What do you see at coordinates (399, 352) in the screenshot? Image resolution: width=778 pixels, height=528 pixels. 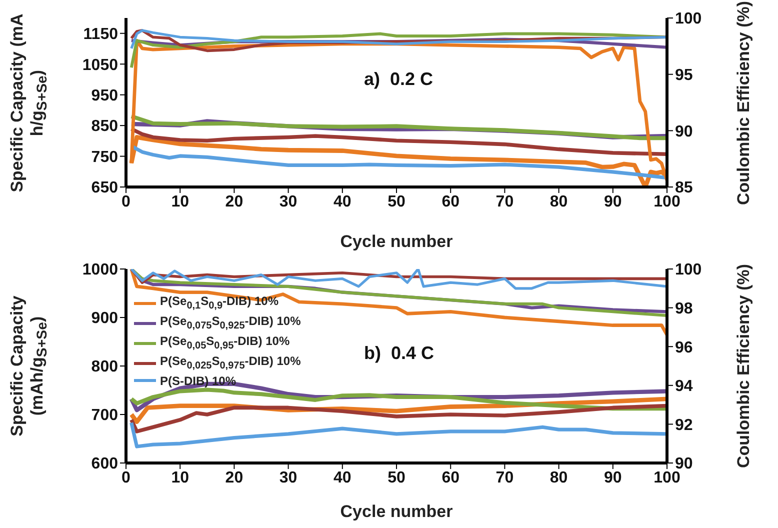 I see `annotation: b) 0.4 C` at bounding box center [399, 352].